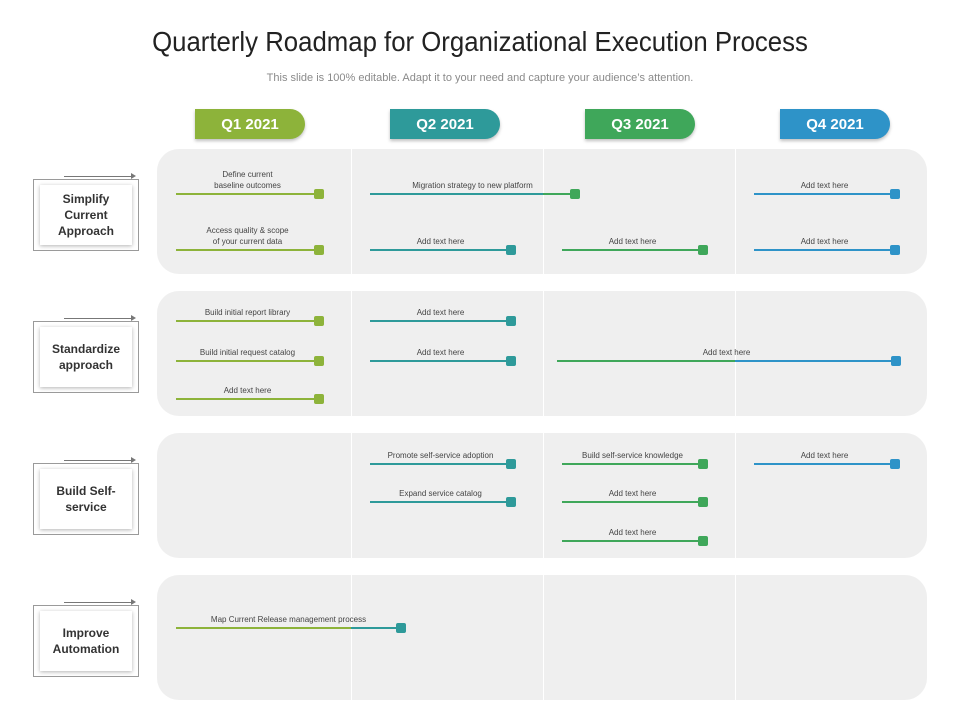  Describe the element at coordinates (86, 357) in the screenshot. I see `row-label: Standardize approach` at that location.